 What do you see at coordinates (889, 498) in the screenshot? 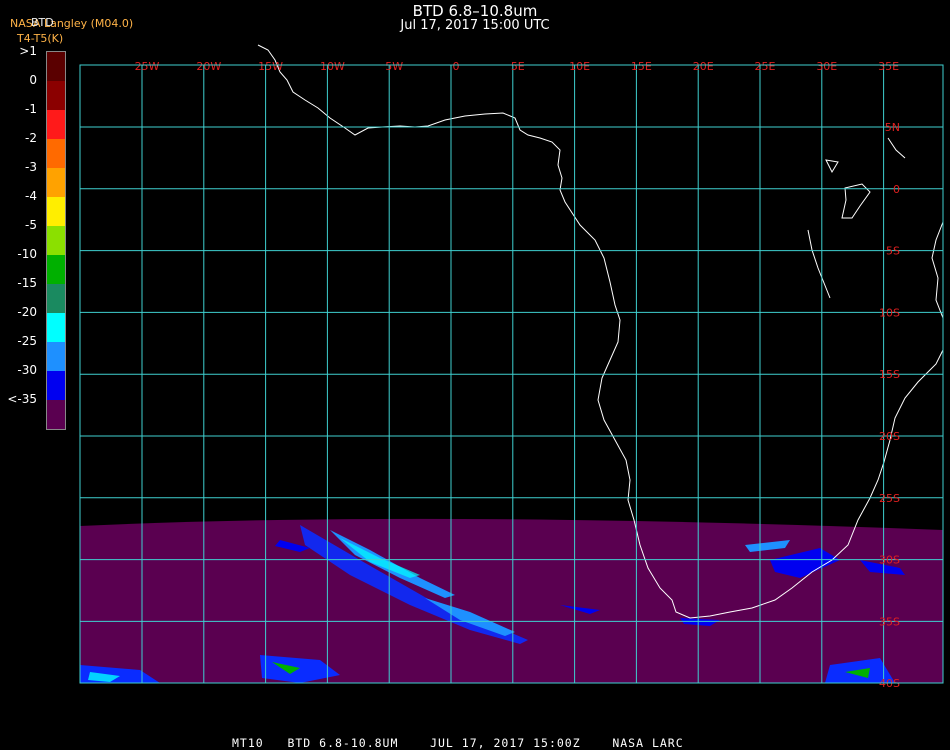
I see `latitude-label: 25S` at bounding box center [889, 498].